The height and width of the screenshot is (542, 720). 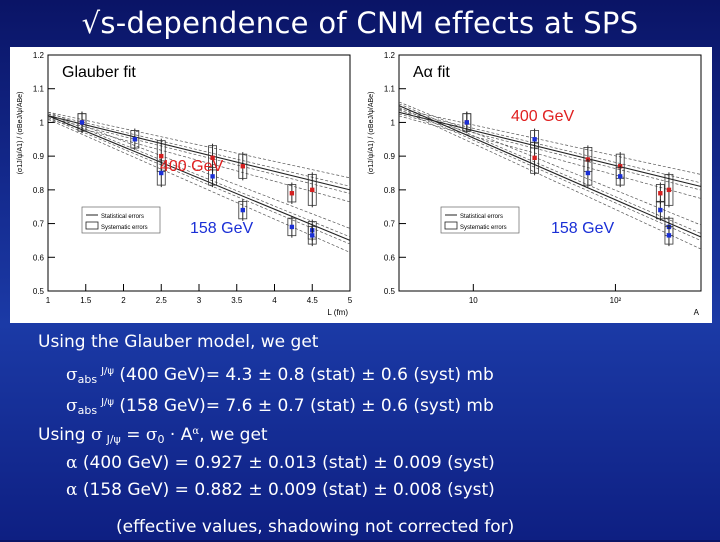 What do you see at coordinates (233, 435) in the screenshot?
I see `caption-text: , we get` at bounding box center [233, 435].